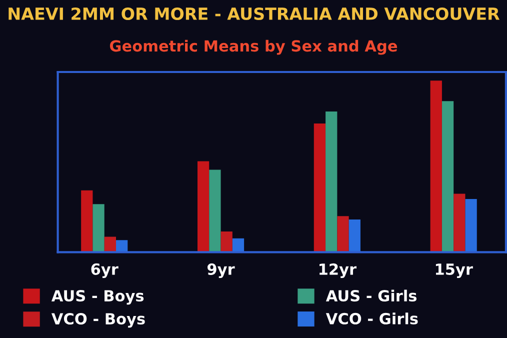  Describe the element at coordinates (454, 271) in the screenshot. I see `x-tick-label: 15yr` at that location.